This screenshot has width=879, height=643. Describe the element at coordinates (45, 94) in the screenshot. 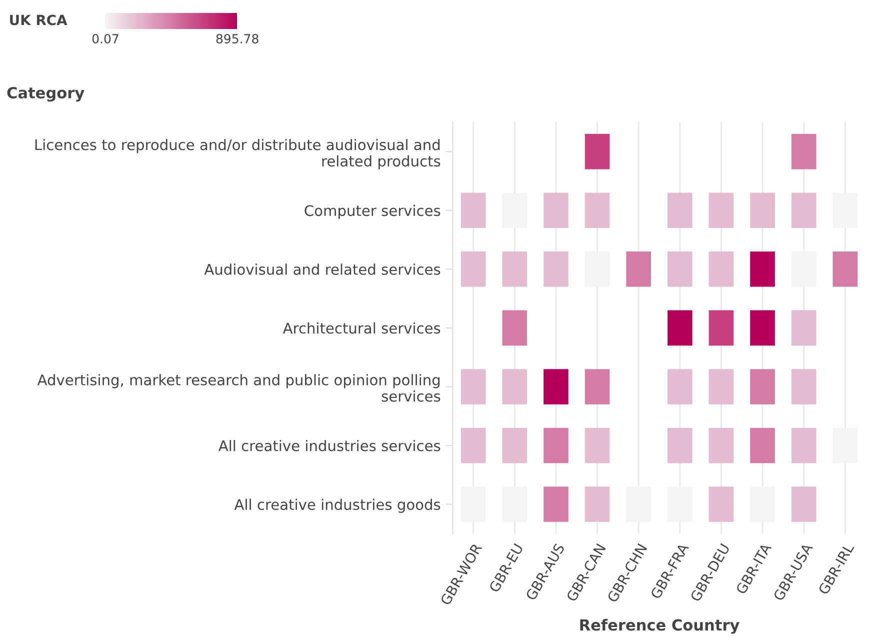

I see `y-axis-title: Category` at that location.